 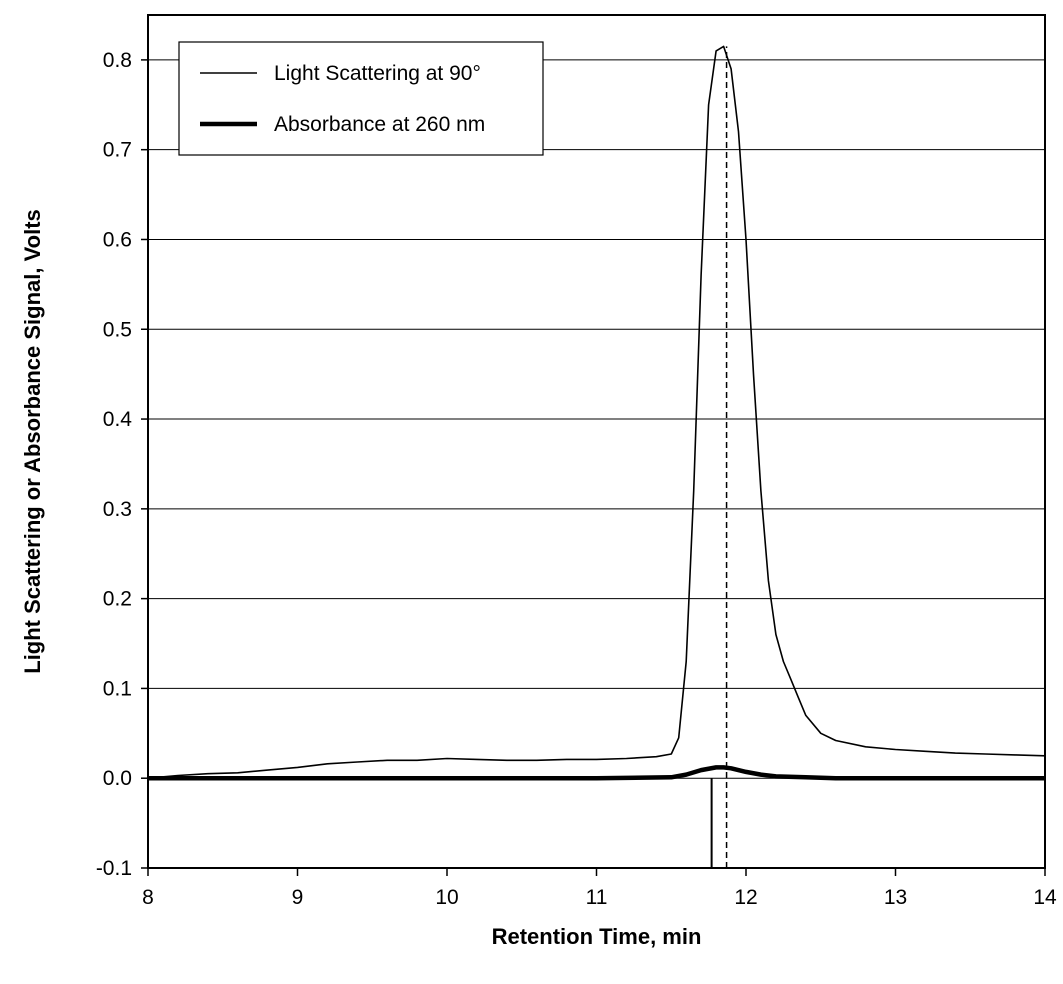 What do you see at coordinates (117, 599) in the screenshot?
I see `y-tick-label: 0.2` at bounding box center [117, 599].